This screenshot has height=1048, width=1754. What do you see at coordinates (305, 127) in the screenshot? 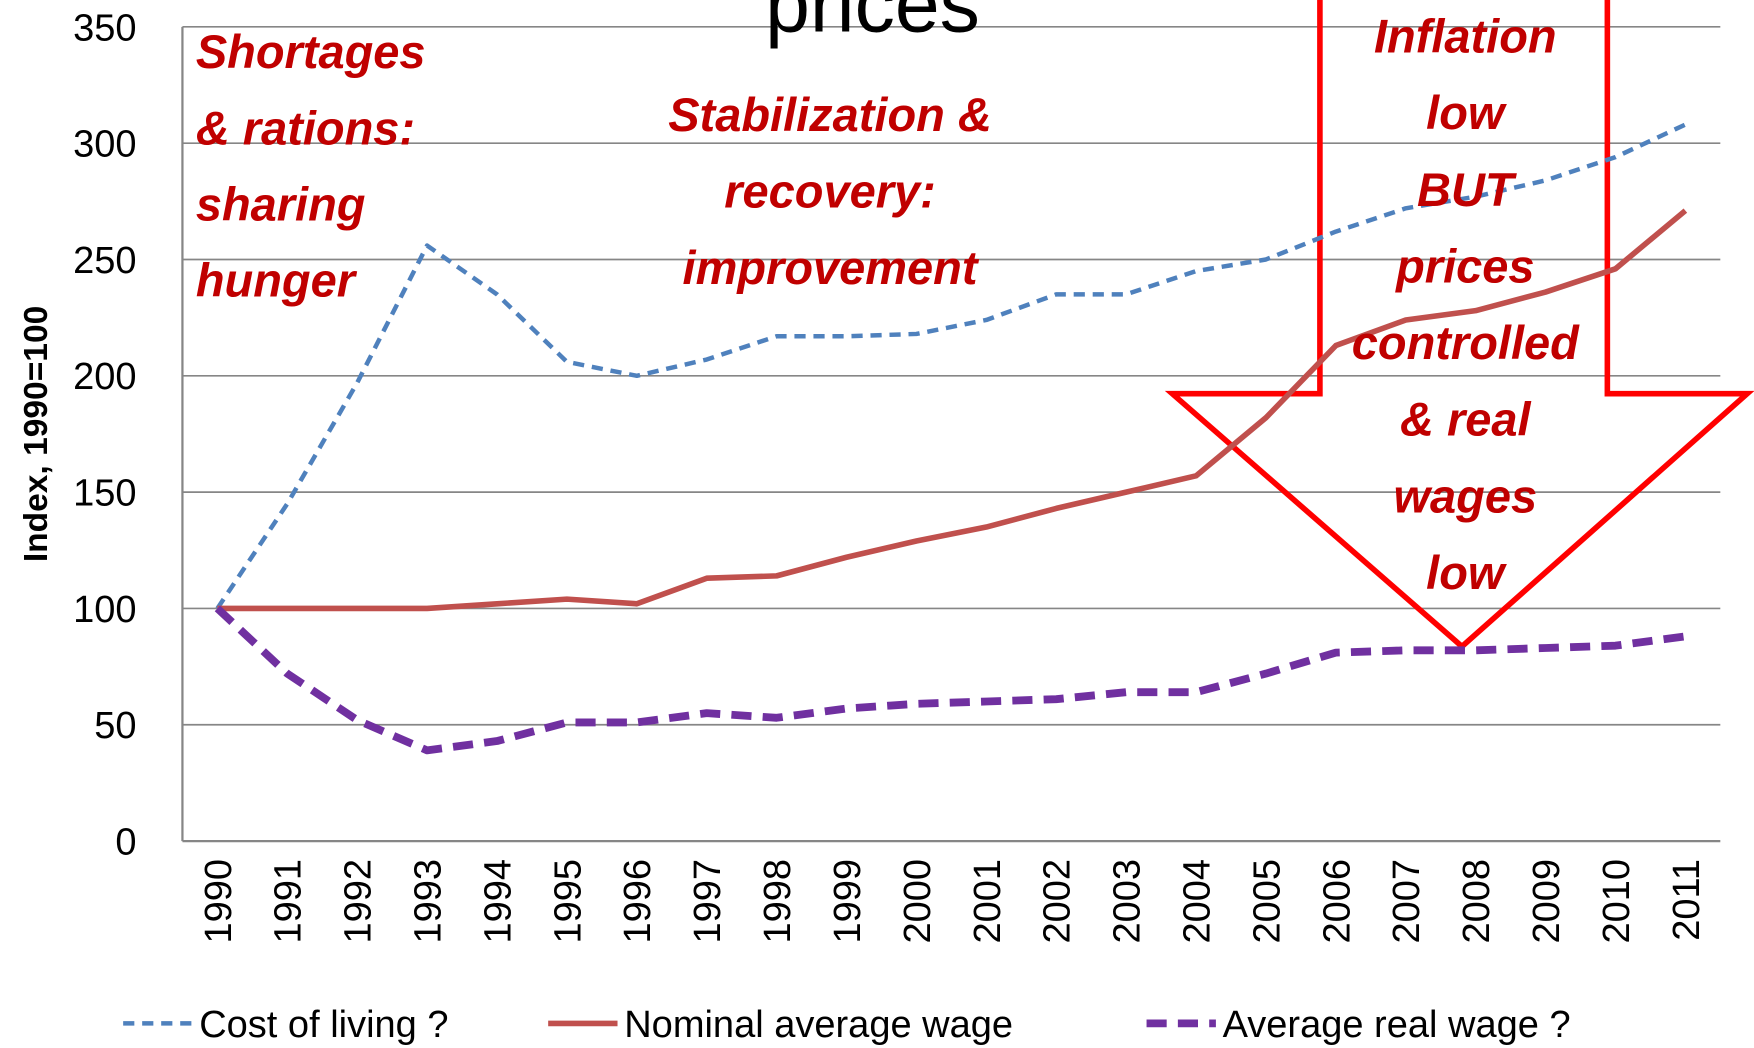
I see `annotation: & rations:` at bounding box center [305, 127].